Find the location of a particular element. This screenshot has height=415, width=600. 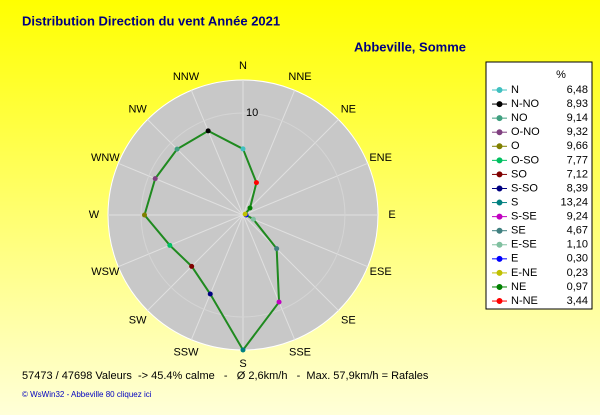

legend-header: % is located at coordinates (561, 75).